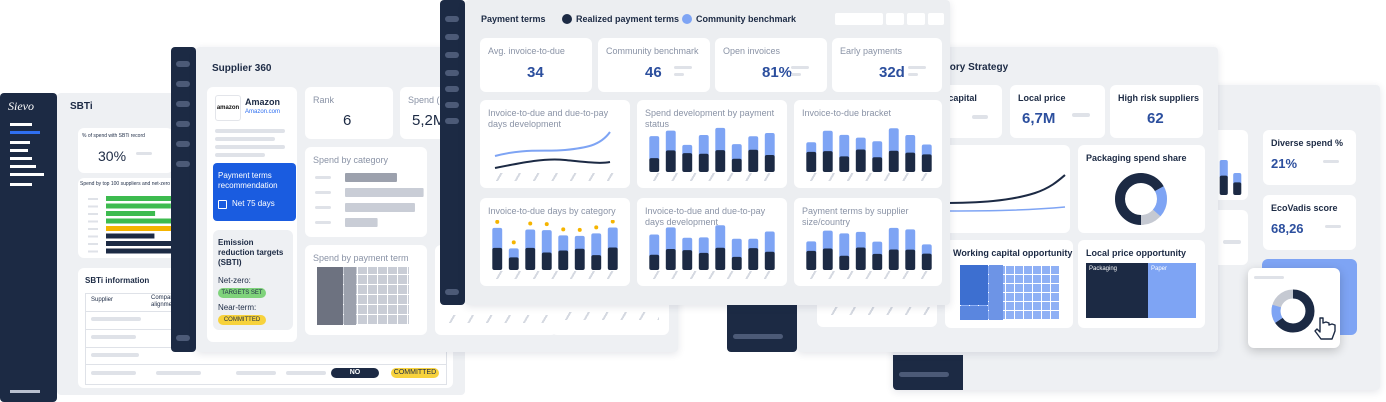 The image size is (1386, 402). What do you see at coordinates (855, 216) in the screenshot?
I see `chart-title: Payment terms by supplier size/country` at bounding box center [855, 216].